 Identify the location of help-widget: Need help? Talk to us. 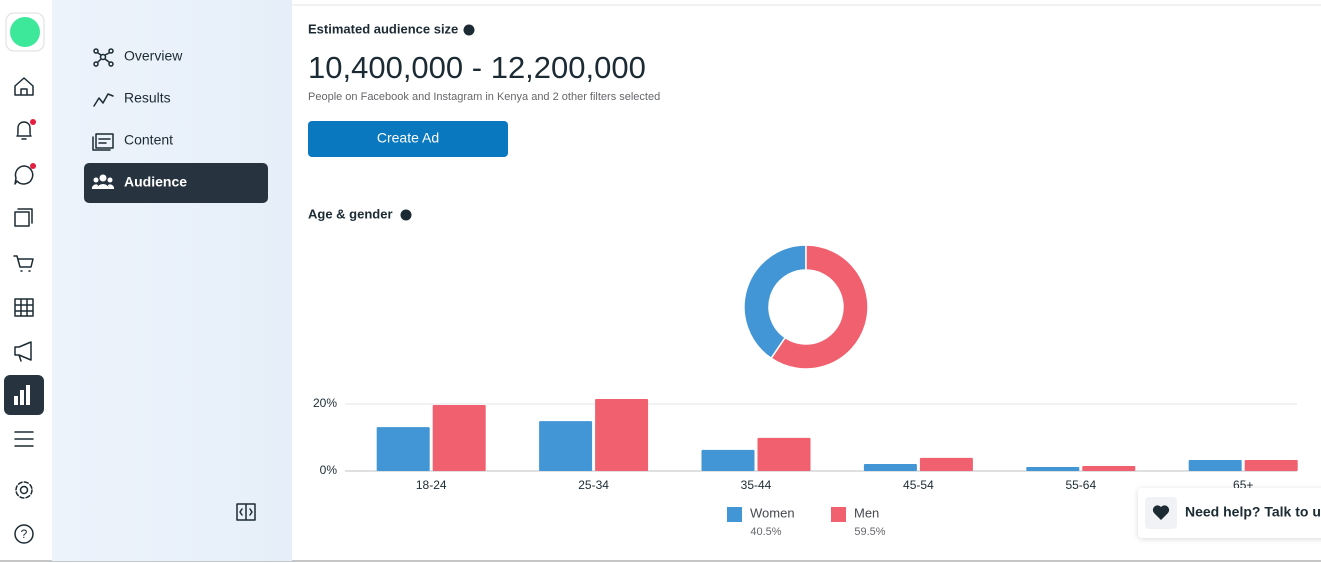
(1229, 513).